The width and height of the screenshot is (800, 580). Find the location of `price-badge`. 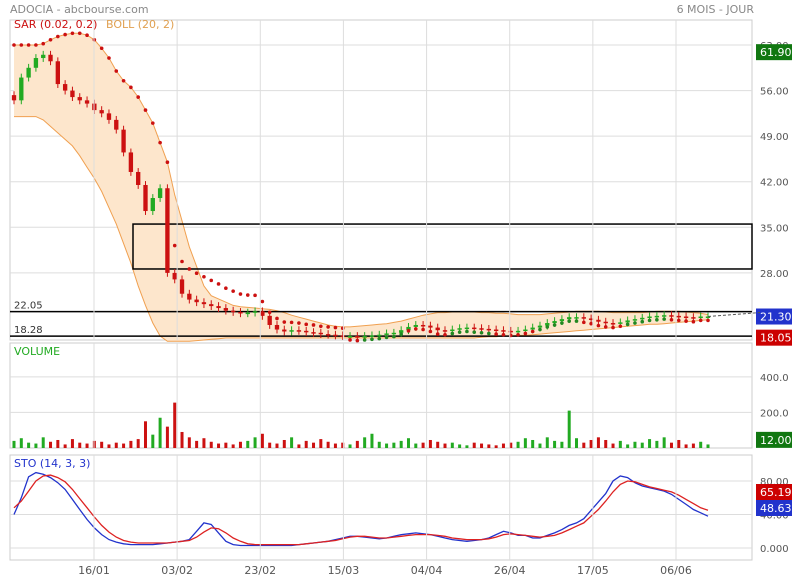

price-badge is located at coordinates (774, 337).